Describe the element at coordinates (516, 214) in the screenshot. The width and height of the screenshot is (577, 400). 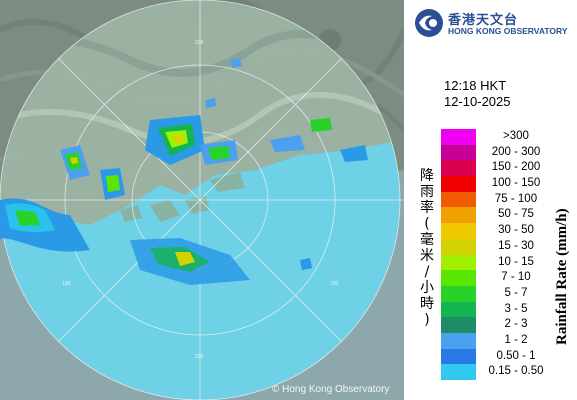
I see `legend-label: 50 - 75` at that location.